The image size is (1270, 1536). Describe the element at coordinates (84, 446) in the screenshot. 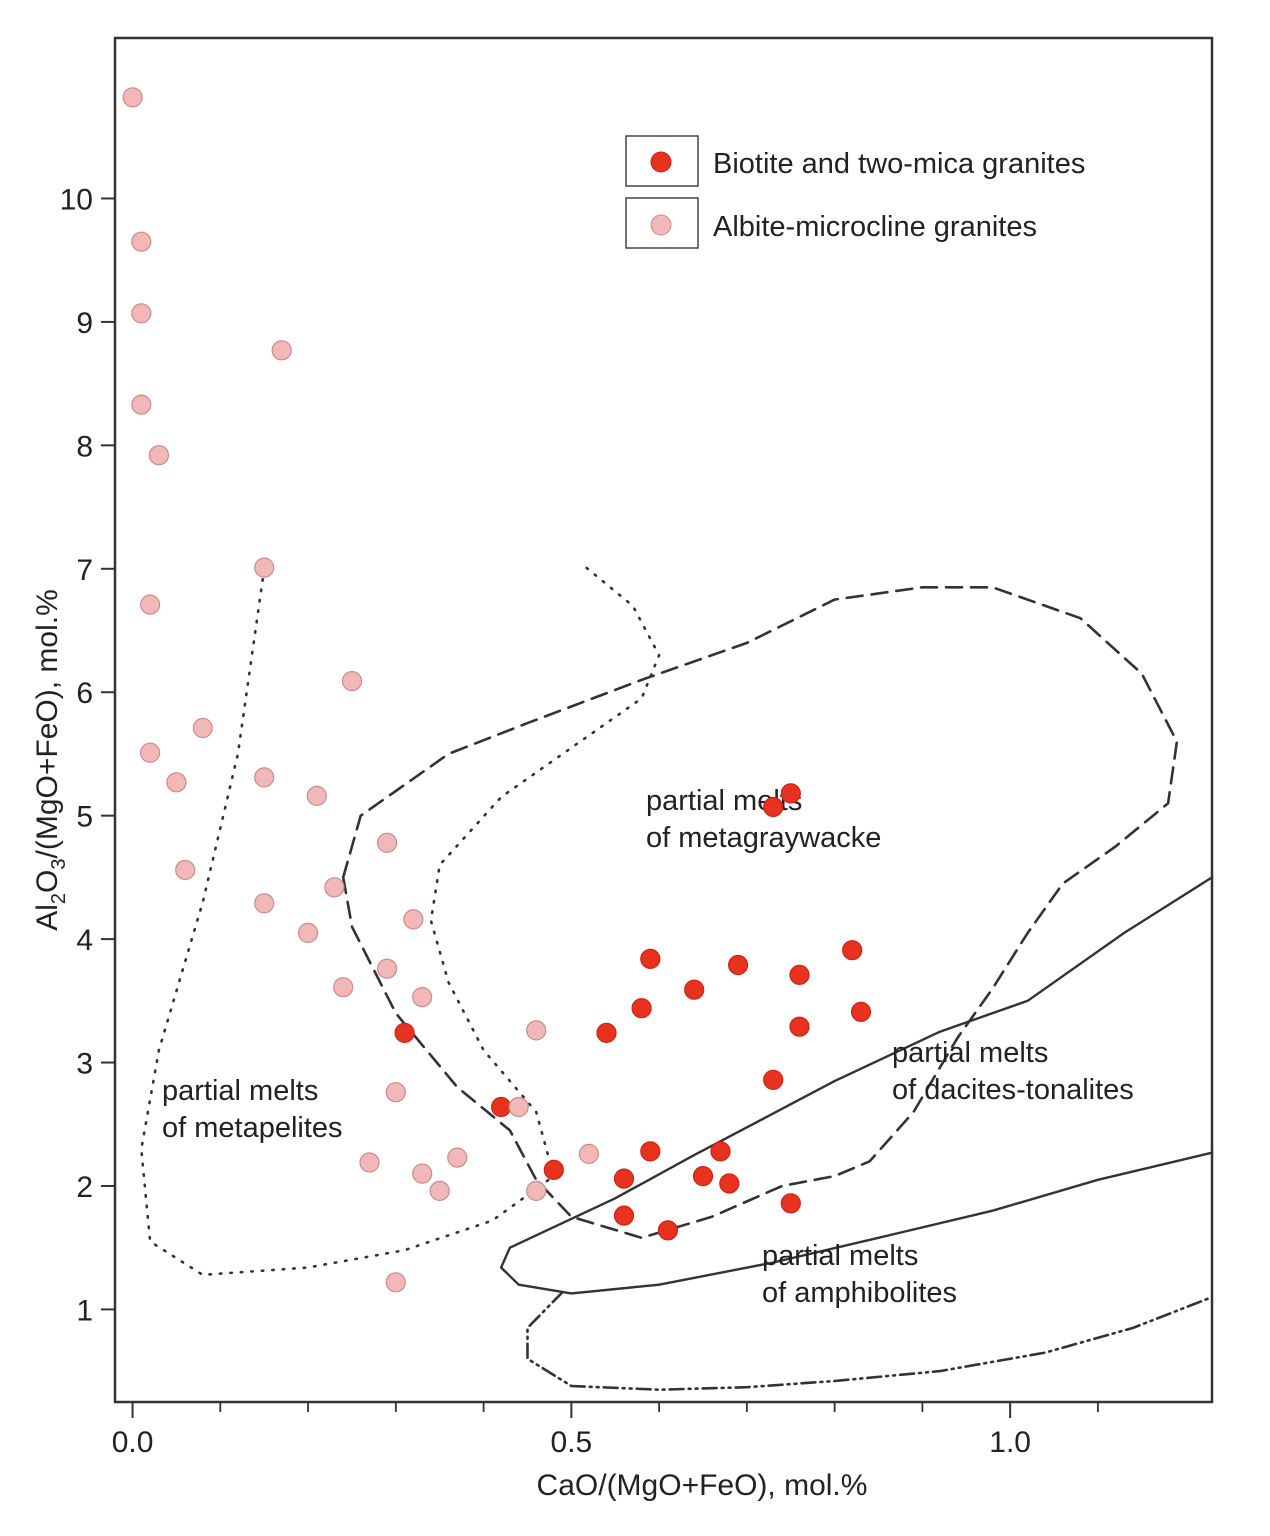

I see `y-tick-label-8: 8` at that location.